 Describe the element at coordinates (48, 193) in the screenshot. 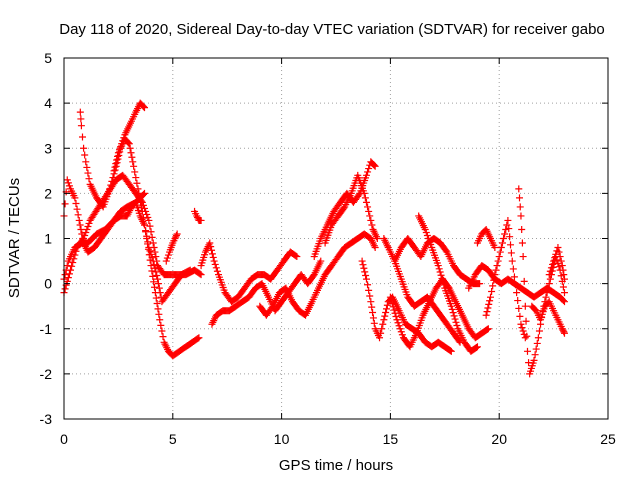

I see `y-tick-label: 2` at that location.